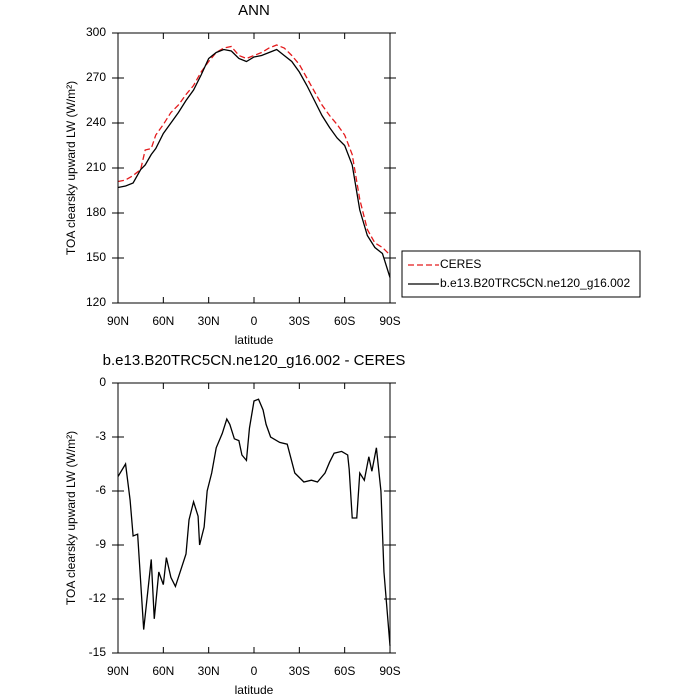 Image resolution: width=700 pixels, height=700 pixels. What do you see at coordinates (460, 264) in the screenshot?
I see `legend-label: CERES` at bounding box center [460, 264].